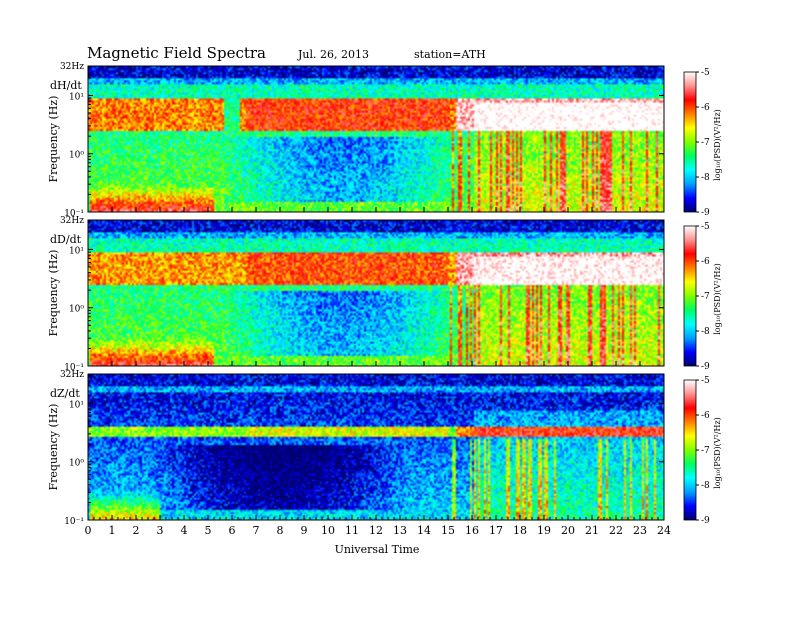 Image resolution: width=792 pixels, height=617 pixels. What do you see at coordinates (377, 549) in the screenshot?
I see `x-axis-label: Universal Time` at bounding box center [377, 549].